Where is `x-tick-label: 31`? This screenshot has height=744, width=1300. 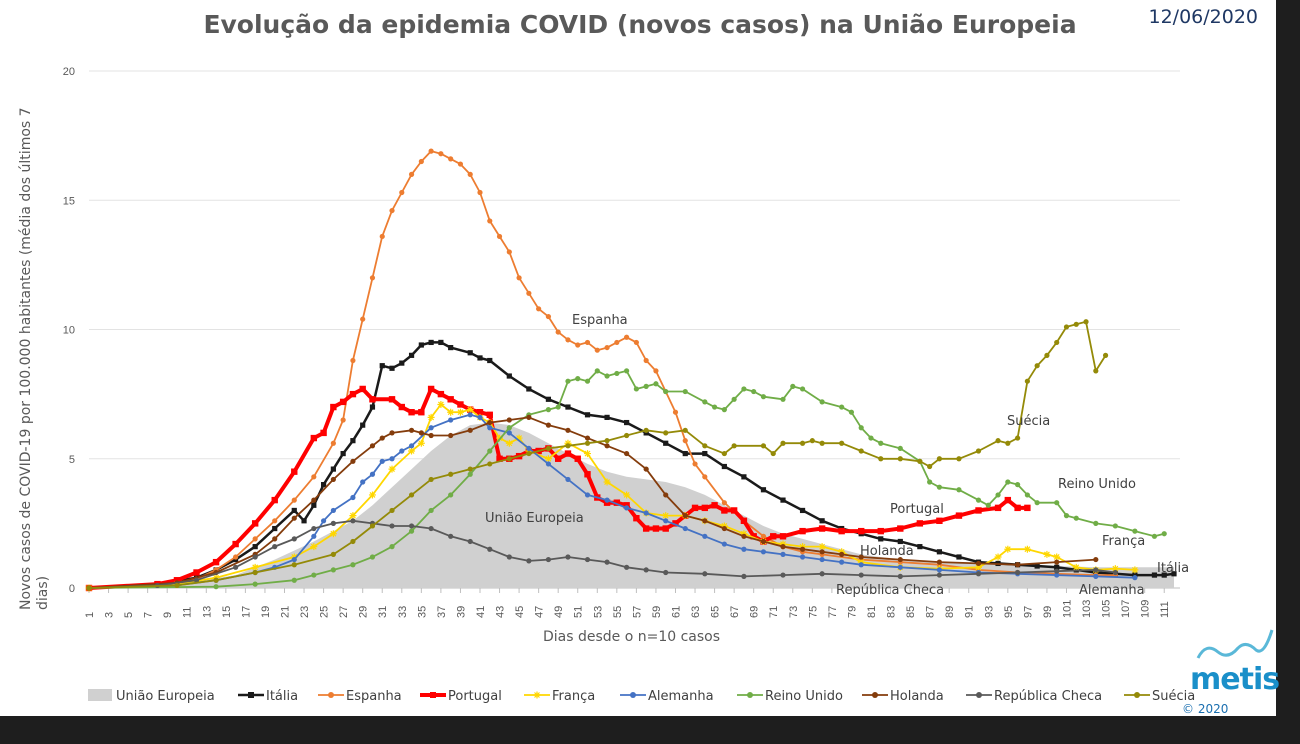
x-tick-label: 31 is located at coordinates (383, 612).